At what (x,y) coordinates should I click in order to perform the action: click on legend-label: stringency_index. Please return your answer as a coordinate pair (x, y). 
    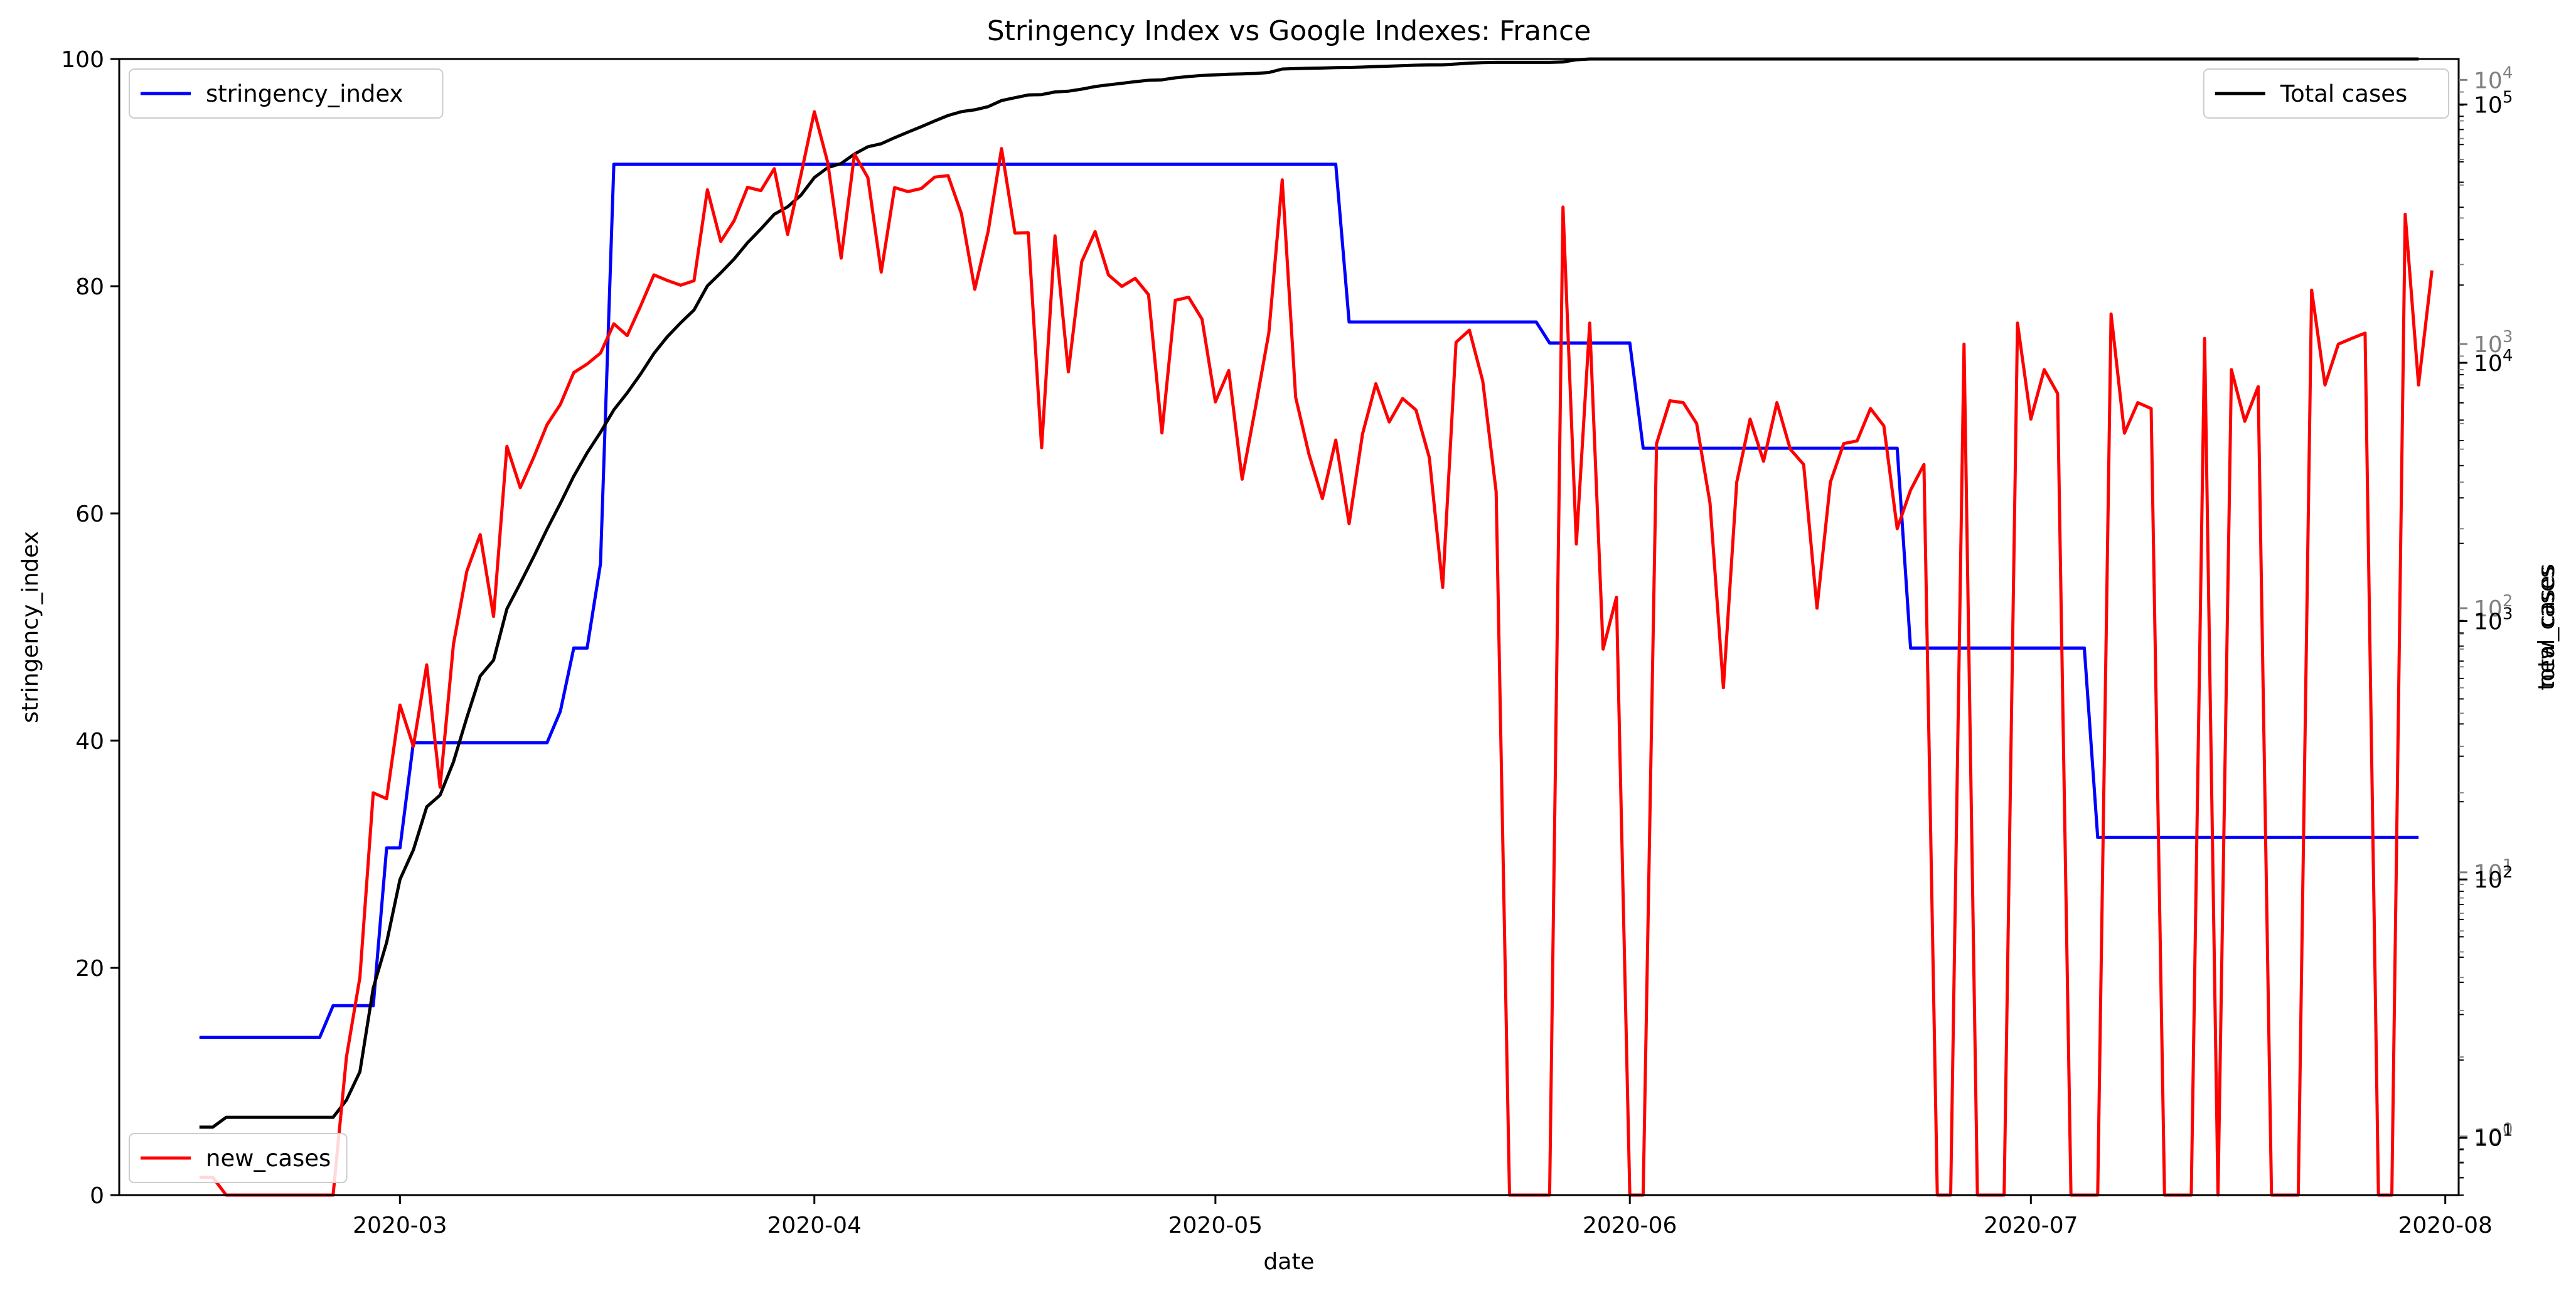
    Looking at the image, I should click on (304, 93).